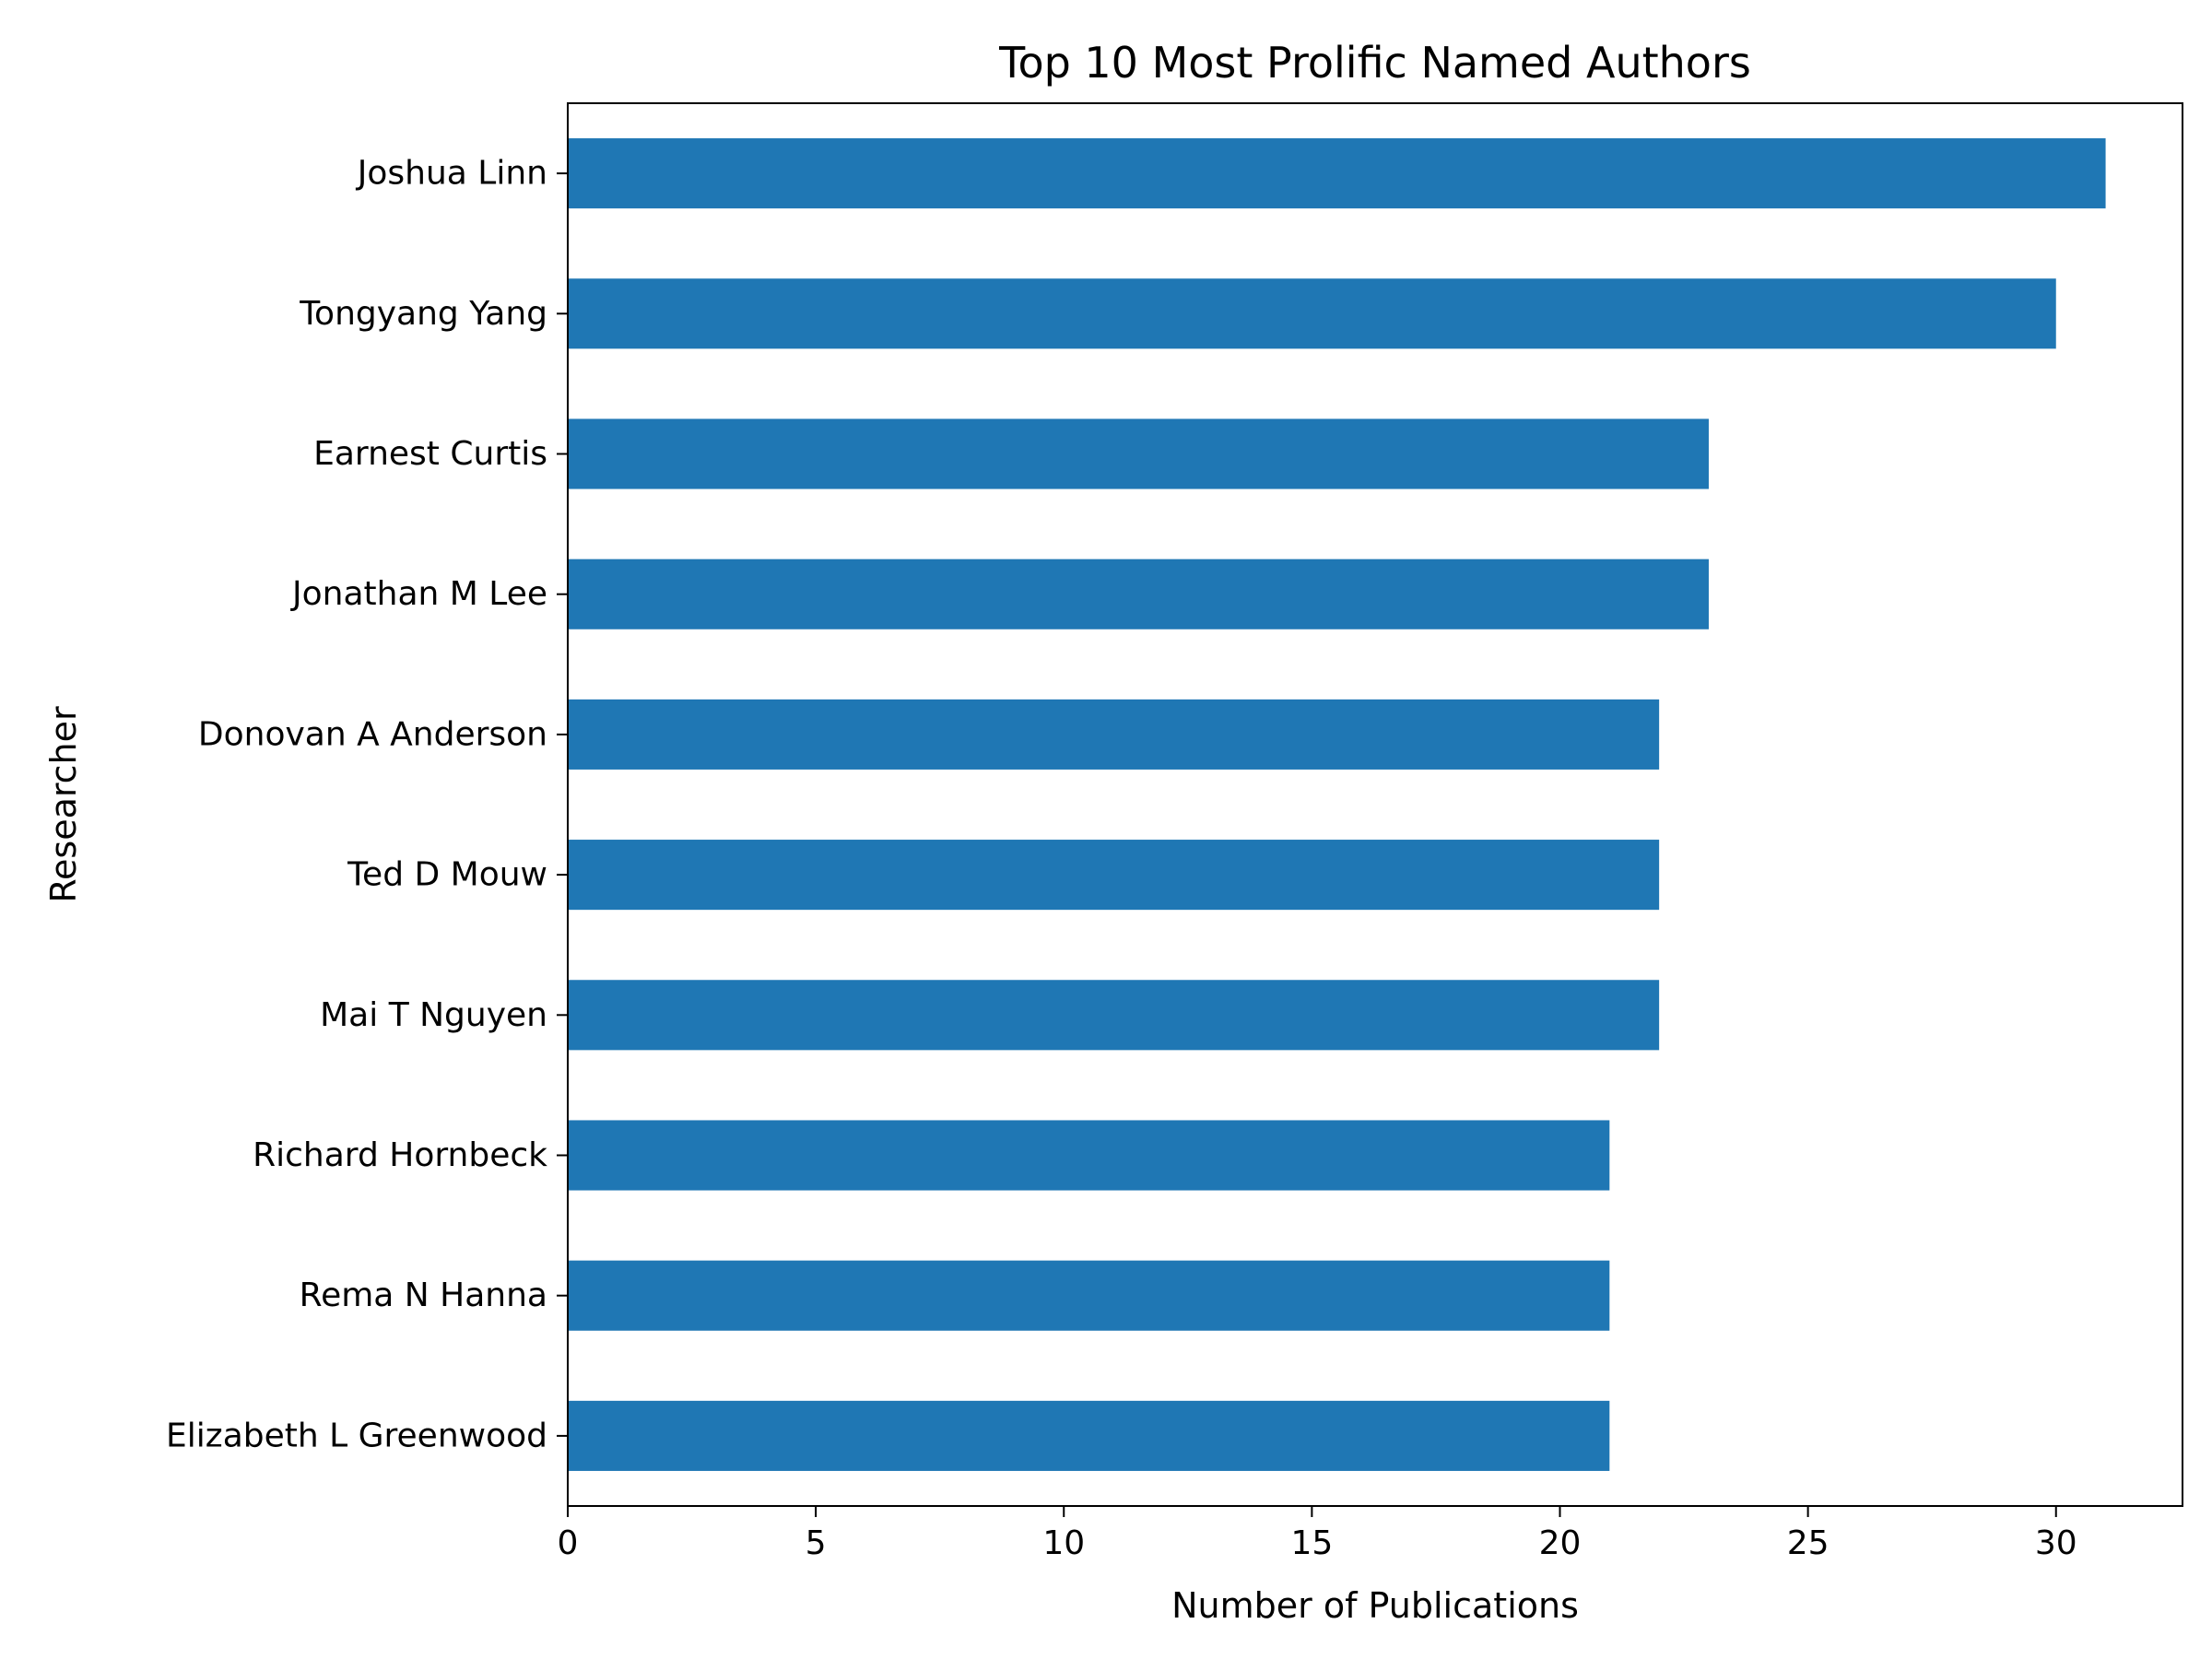 The height and width of the screenshot is (1659, 2212). What do you see at coordinates (447, 875) in the screenshot?
I see `y-tick-label: Ted D Mouw` at bounding box center [447, 875].